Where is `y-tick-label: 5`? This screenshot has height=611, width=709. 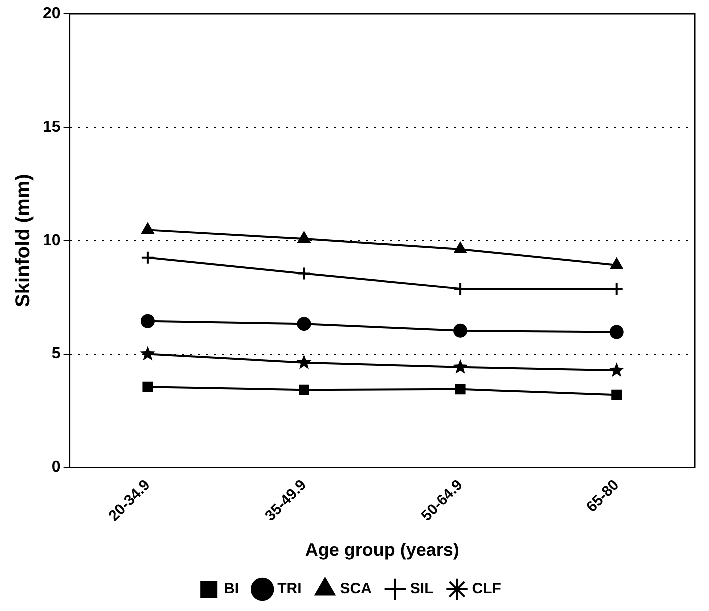 y-tick-label: 5 is located at coordinates (56, 354).